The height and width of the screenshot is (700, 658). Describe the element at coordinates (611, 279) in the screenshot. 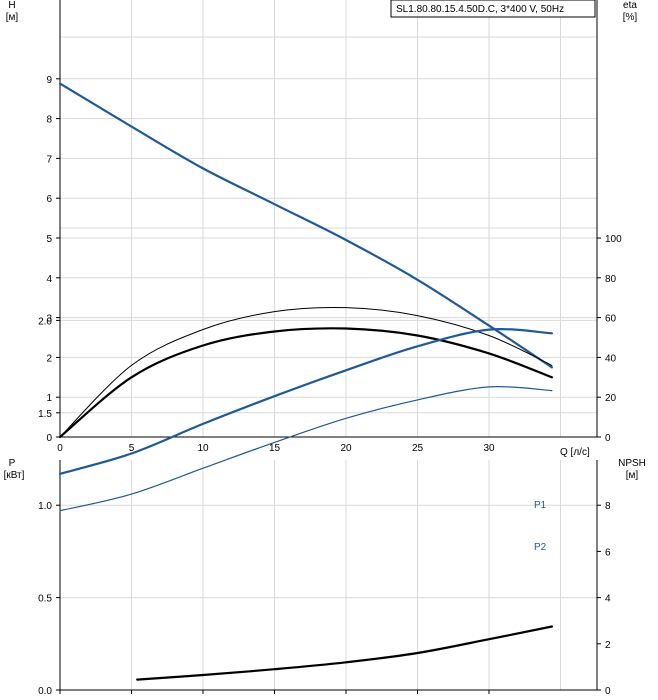

I see `y-right-tick-label: 80` at that location.